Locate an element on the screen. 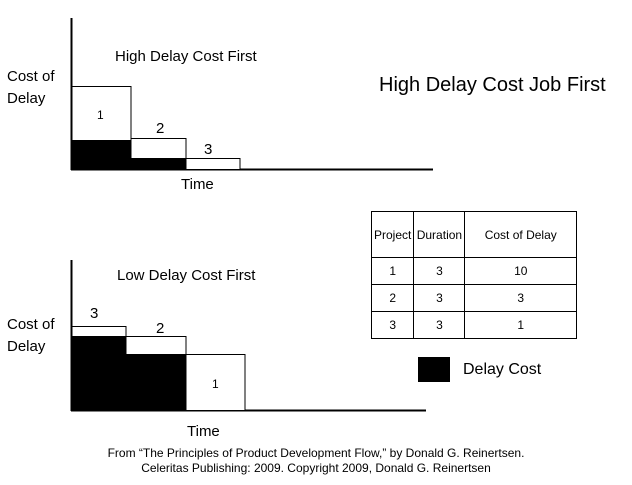 The height and width of the screenshot is (485, 632). bottom-job-2-delay-cost is located at coordinates (156, 382).